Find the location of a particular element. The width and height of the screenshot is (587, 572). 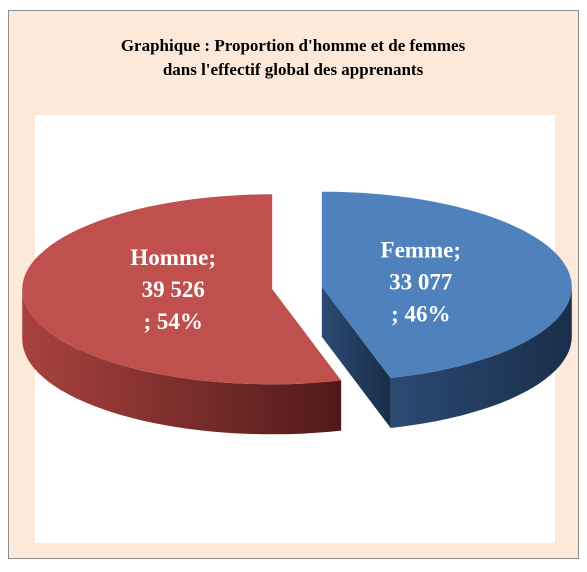

data-label-percent: ; 46% is located at coordinates (420, 313).